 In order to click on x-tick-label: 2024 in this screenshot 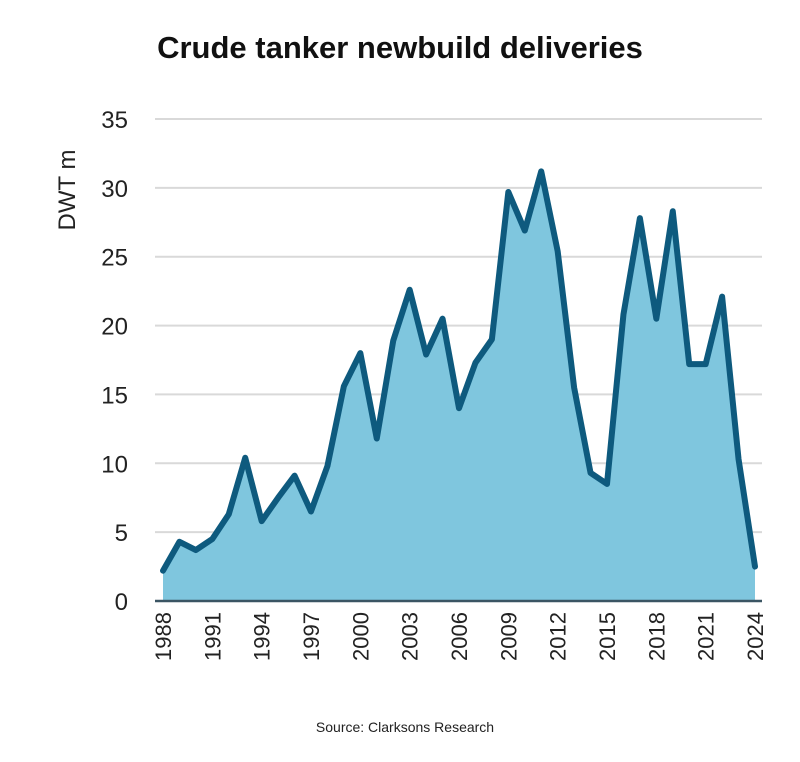, I will do `click(755, 636)`.